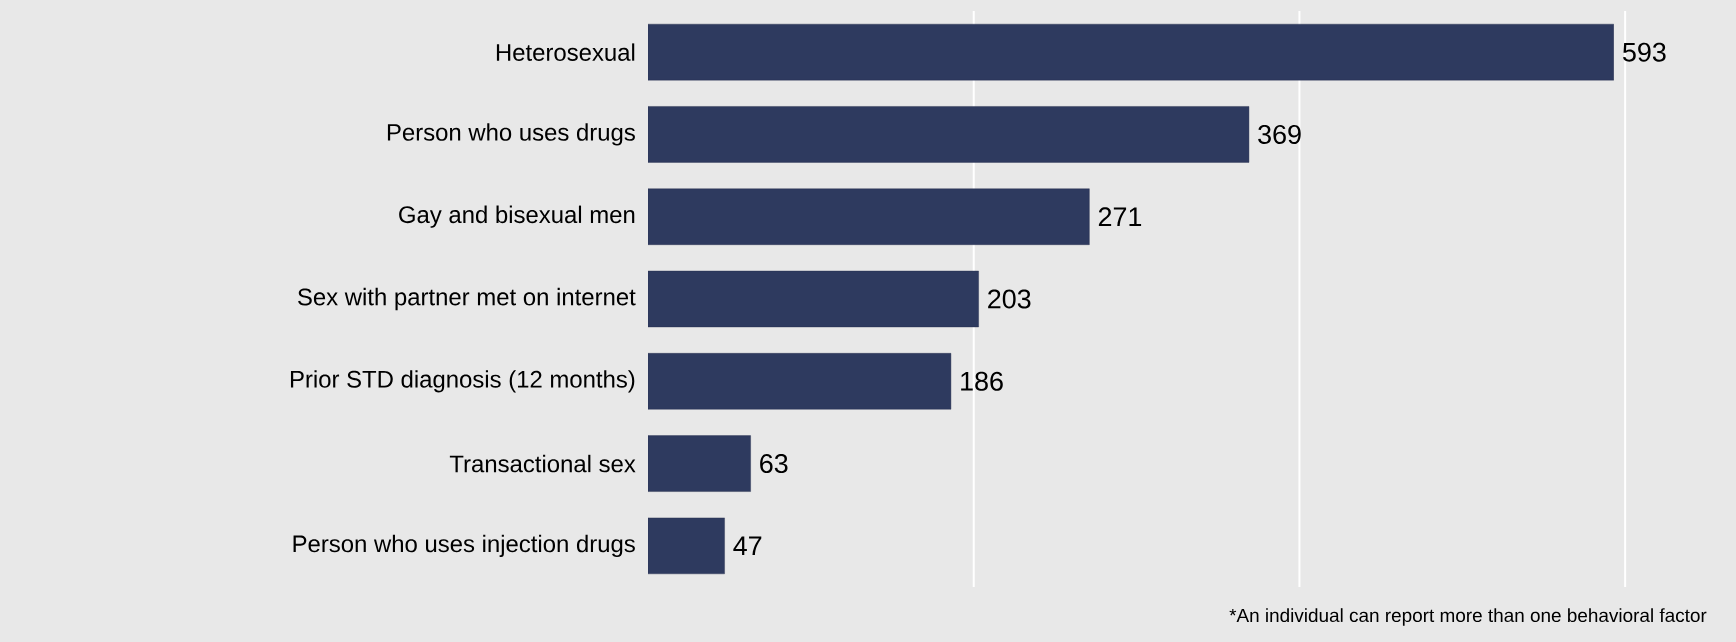  What do you see at coordinates (1120, 217) in the screenshot?
I see `data-label: 271` at bounding box center [1120, 217].